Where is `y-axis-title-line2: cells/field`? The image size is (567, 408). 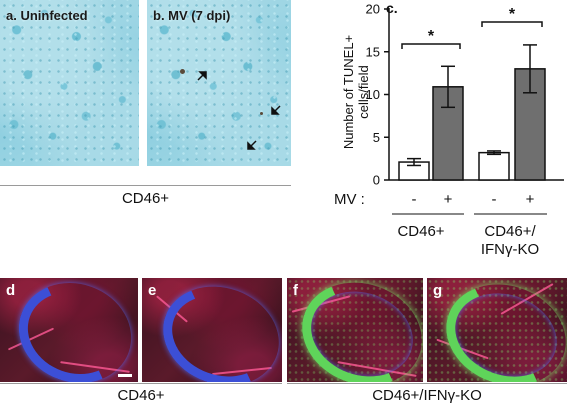
y-axis-title-line2: cells/field is located at coordinates (363, 91).